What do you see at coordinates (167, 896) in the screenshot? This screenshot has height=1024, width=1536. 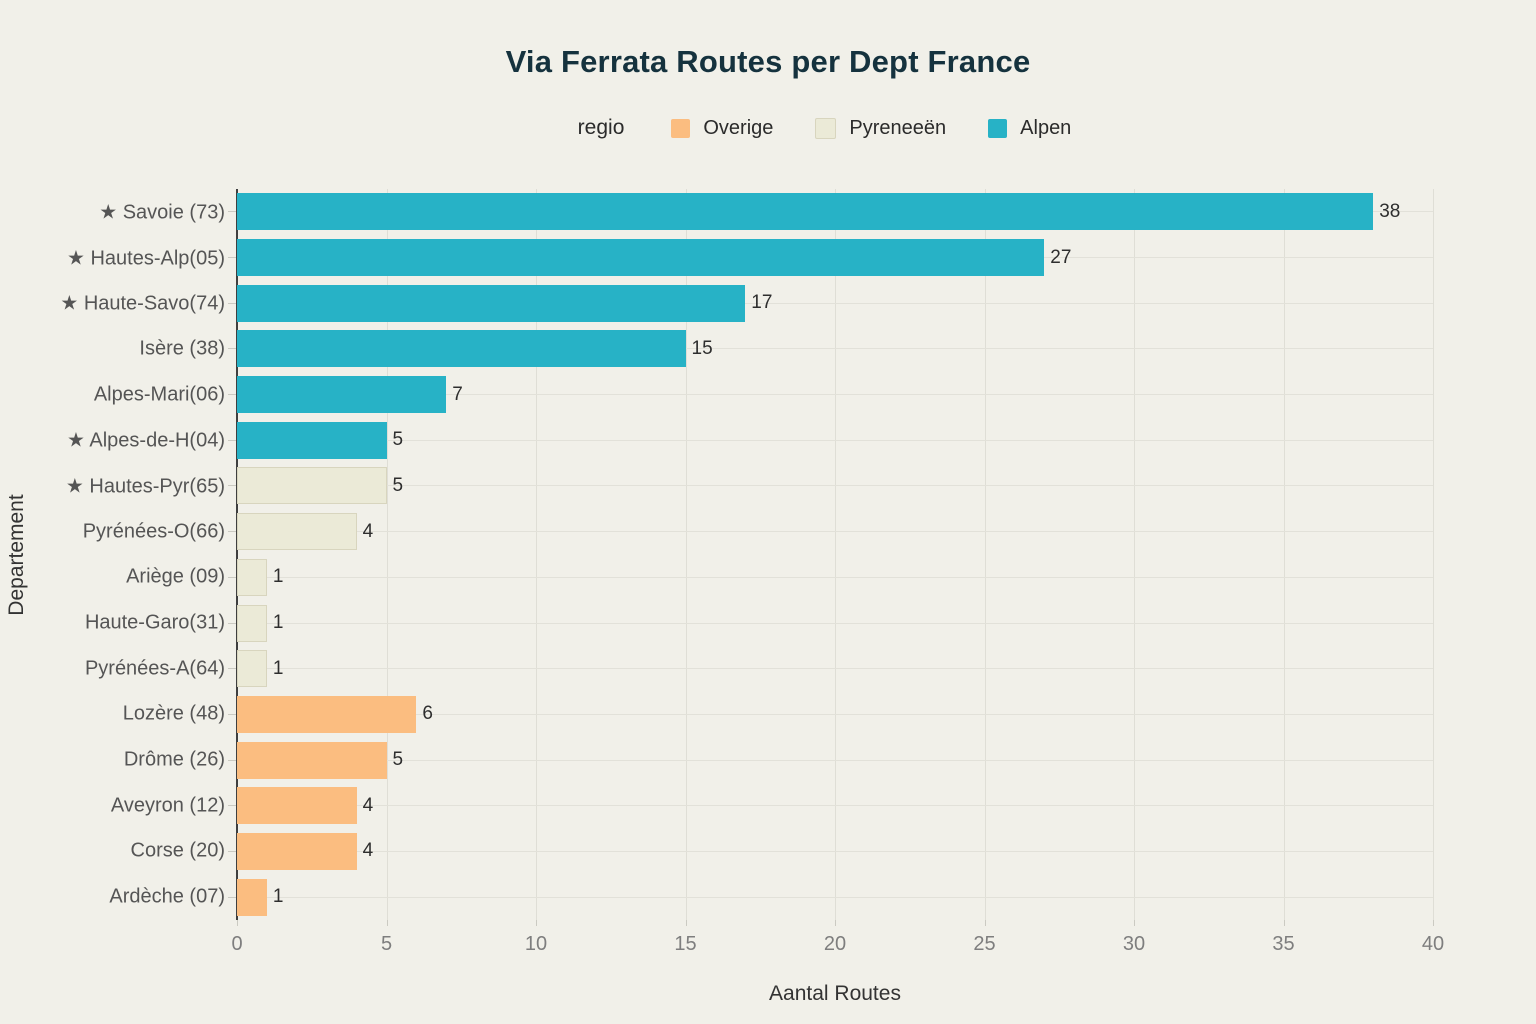 I see `y-category-label-ard-che-07: Ardèche (07)` at bounding box center [167, 896].